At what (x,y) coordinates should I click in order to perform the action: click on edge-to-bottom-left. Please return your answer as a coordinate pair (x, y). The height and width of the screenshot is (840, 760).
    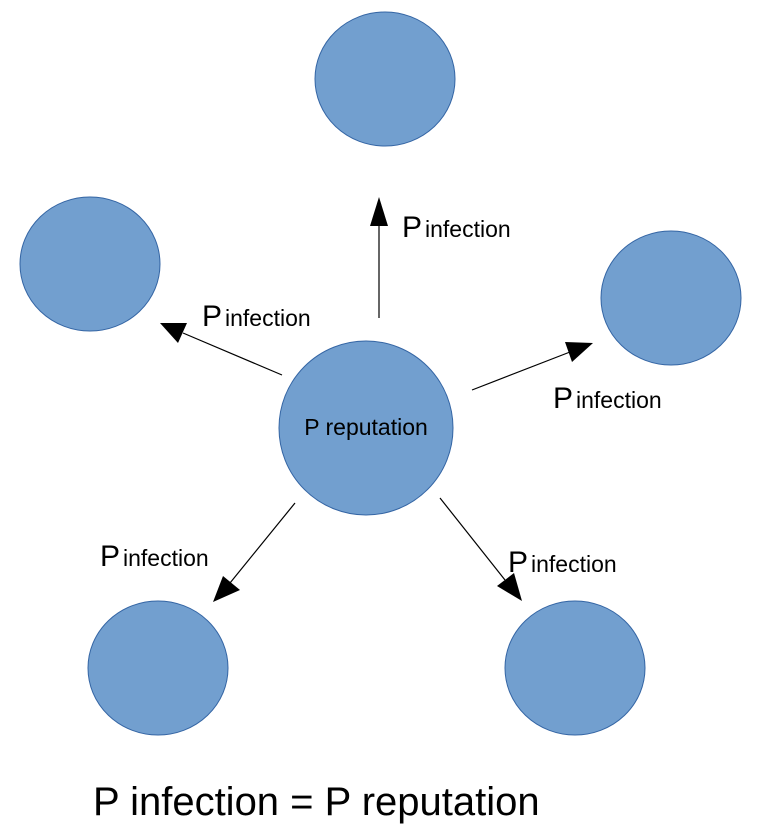
    Looking at the image, I should click on (254, 552).